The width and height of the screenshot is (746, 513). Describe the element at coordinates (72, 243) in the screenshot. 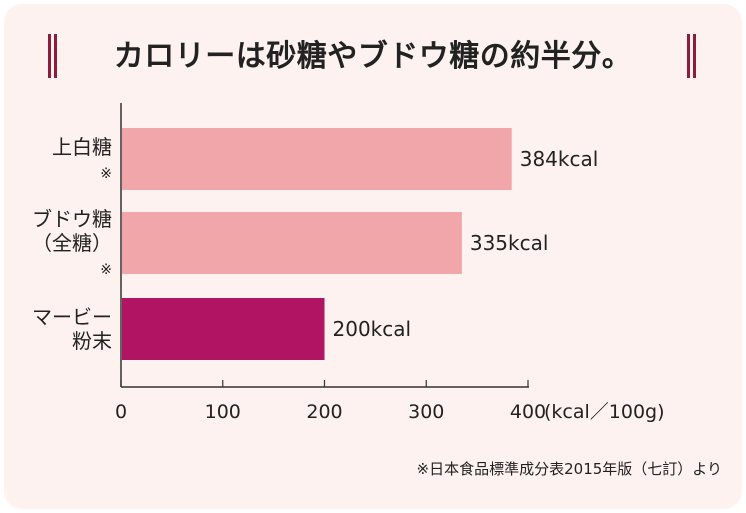

I see `category-label: （全糖）` at that location.